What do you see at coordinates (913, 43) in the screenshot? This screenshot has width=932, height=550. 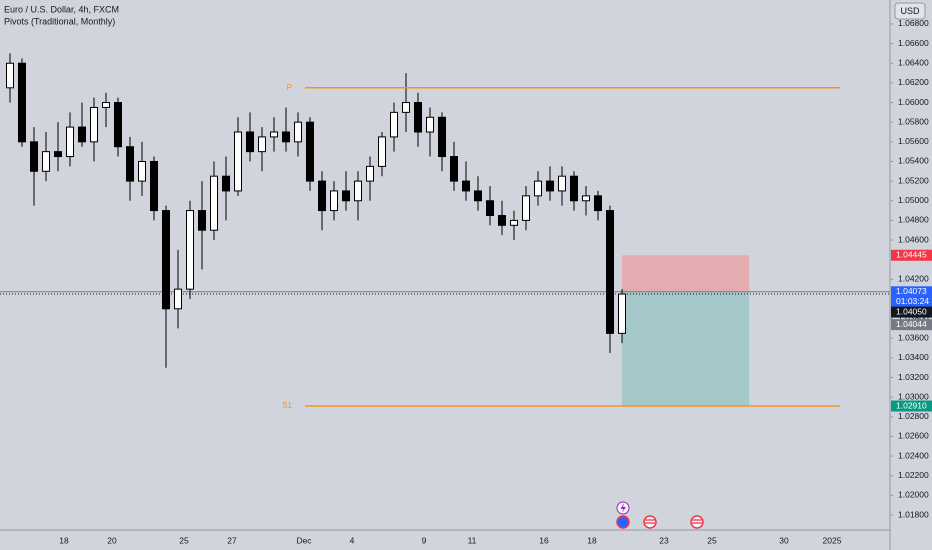 I see `y-tick-label: 1.06600` at bounding box center [913, 43].